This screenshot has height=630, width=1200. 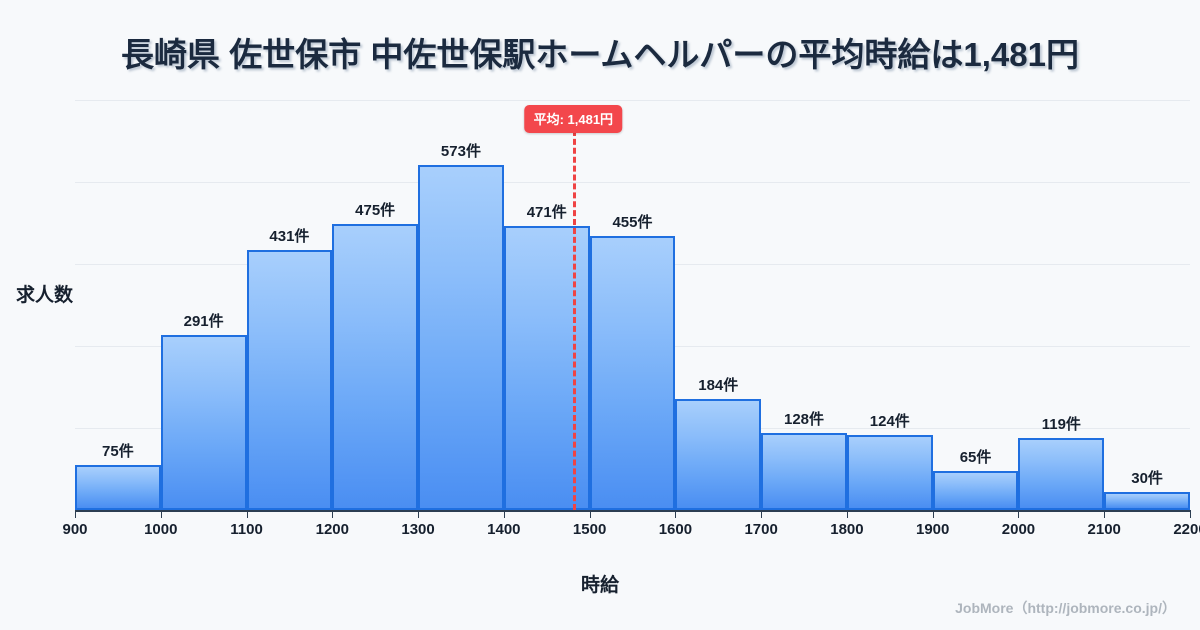 I want to click on x-tick-label: 1900, so click(x=933, y=529).